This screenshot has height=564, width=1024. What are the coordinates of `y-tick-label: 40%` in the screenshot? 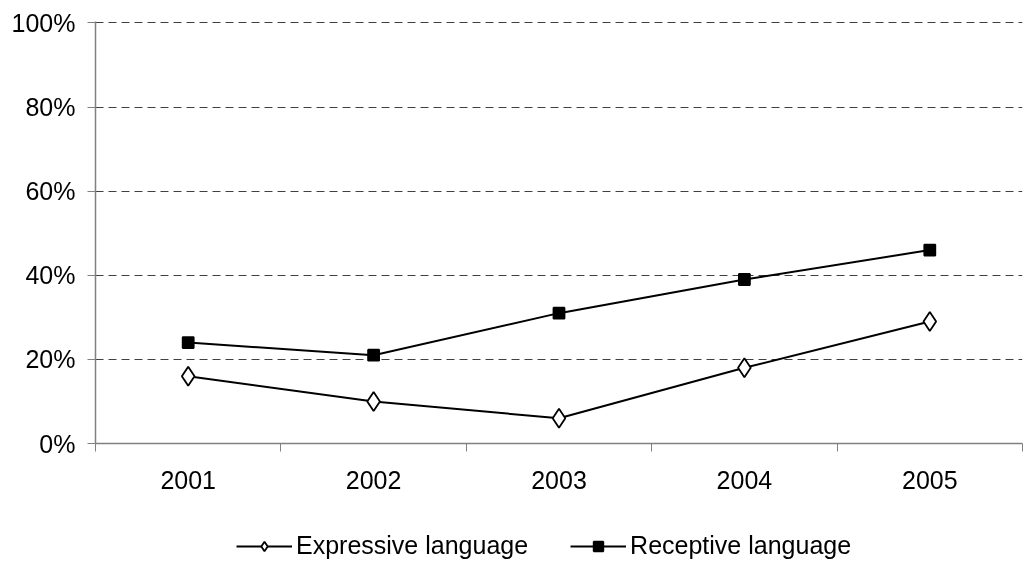 It's located at (50, 275).